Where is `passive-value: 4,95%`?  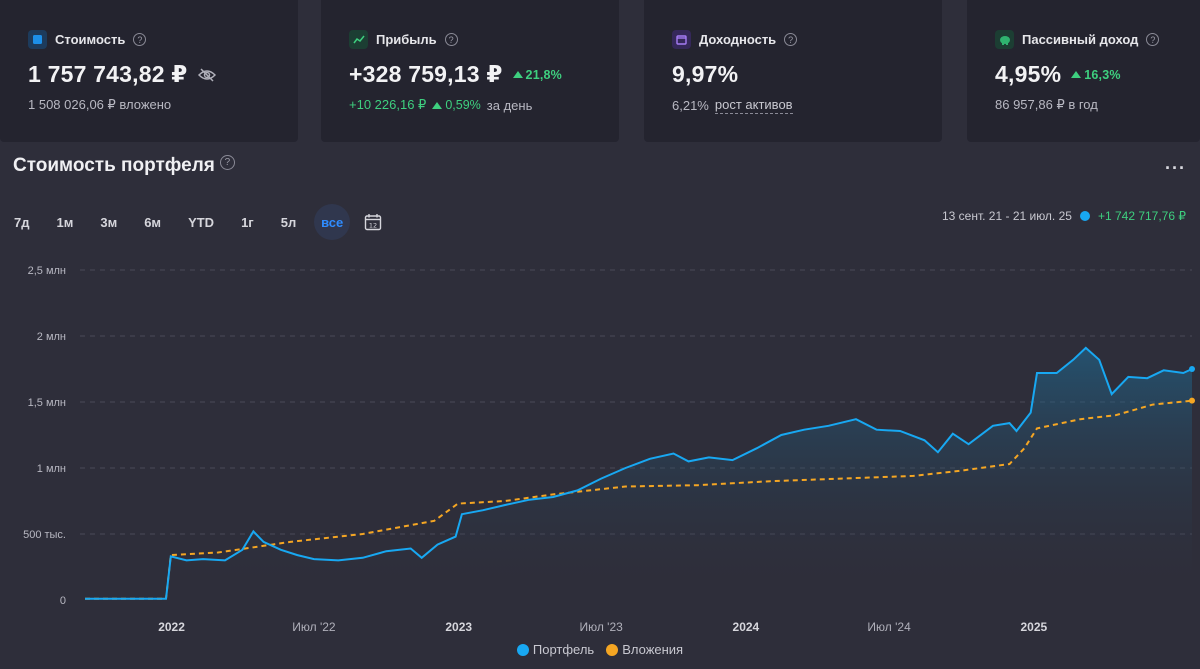
passive-value: 4,95% is located at coordinates (1028, 74).